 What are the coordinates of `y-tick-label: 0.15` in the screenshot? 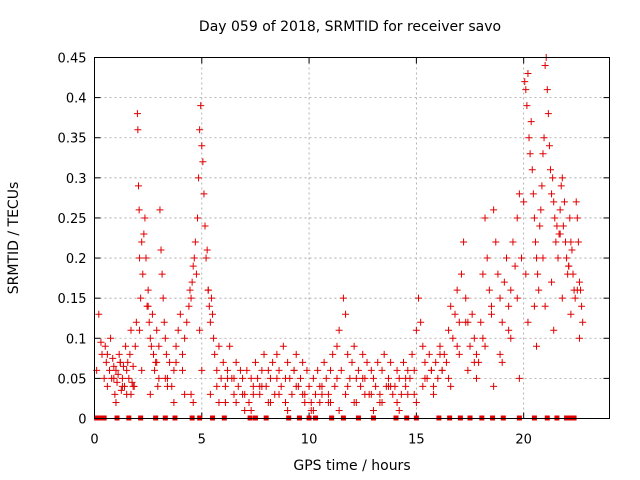 It's located at (72, 299).